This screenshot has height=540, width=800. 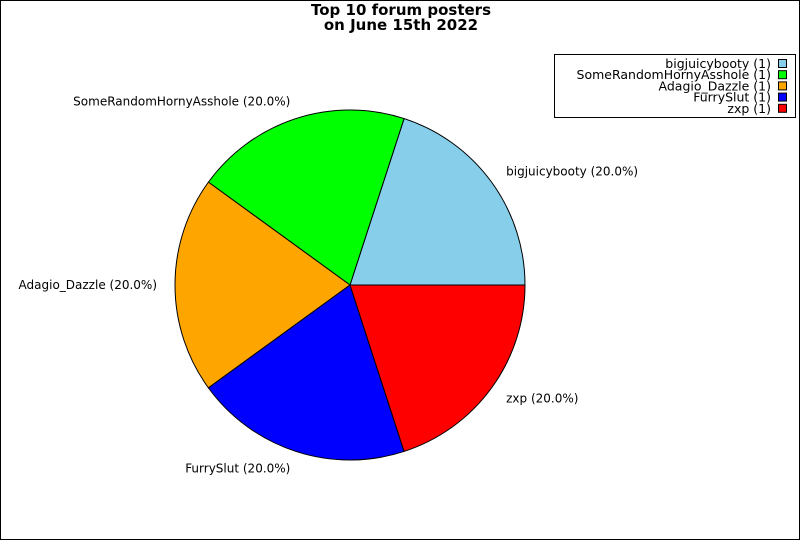 I want to click on legend-entry: FurrySlut (1), so click(x=732, y=97).